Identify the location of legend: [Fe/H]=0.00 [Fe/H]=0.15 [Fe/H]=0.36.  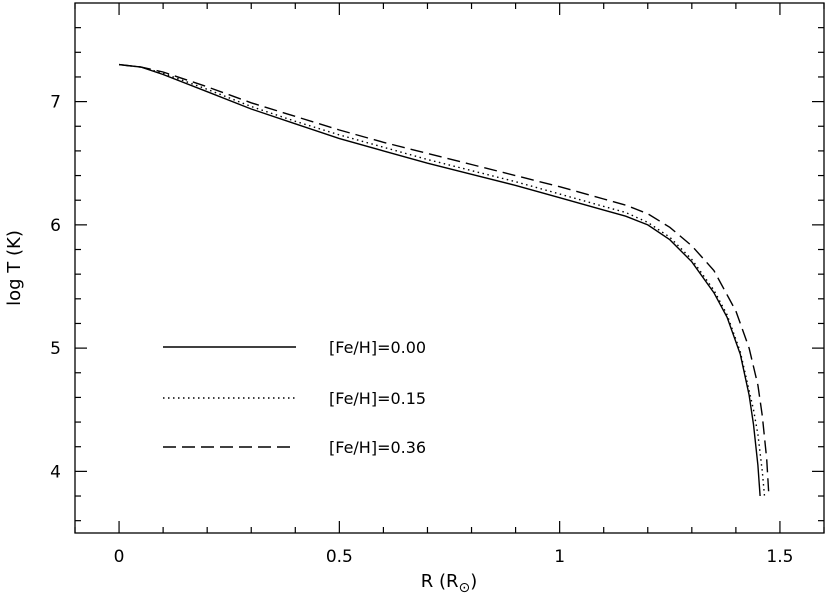
(294, 397).